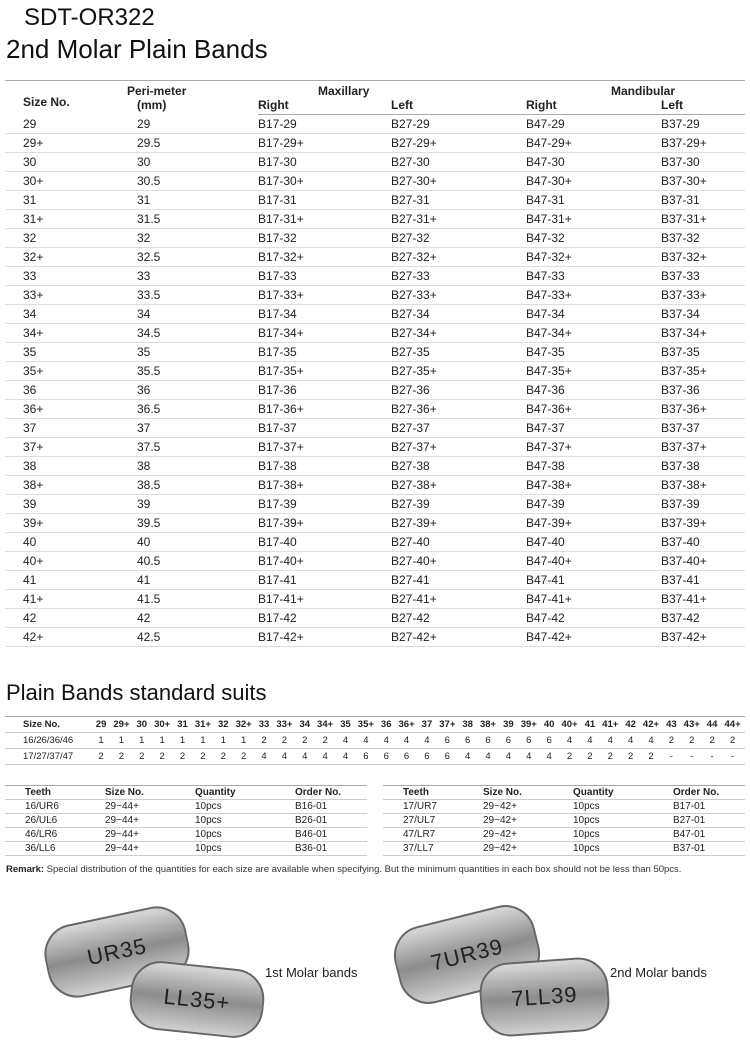 The image size is (750, 1056). Describe the element at coordinates (324, 599) in the screenshot. I see `table-cell: B17-41+` at that location.